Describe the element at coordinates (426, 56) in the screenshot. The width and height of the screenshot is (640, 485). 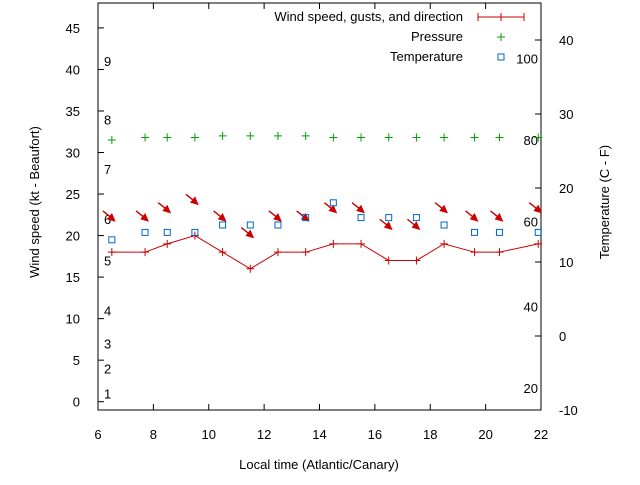
I see `legend-label-temperature: Temperature` at that location.